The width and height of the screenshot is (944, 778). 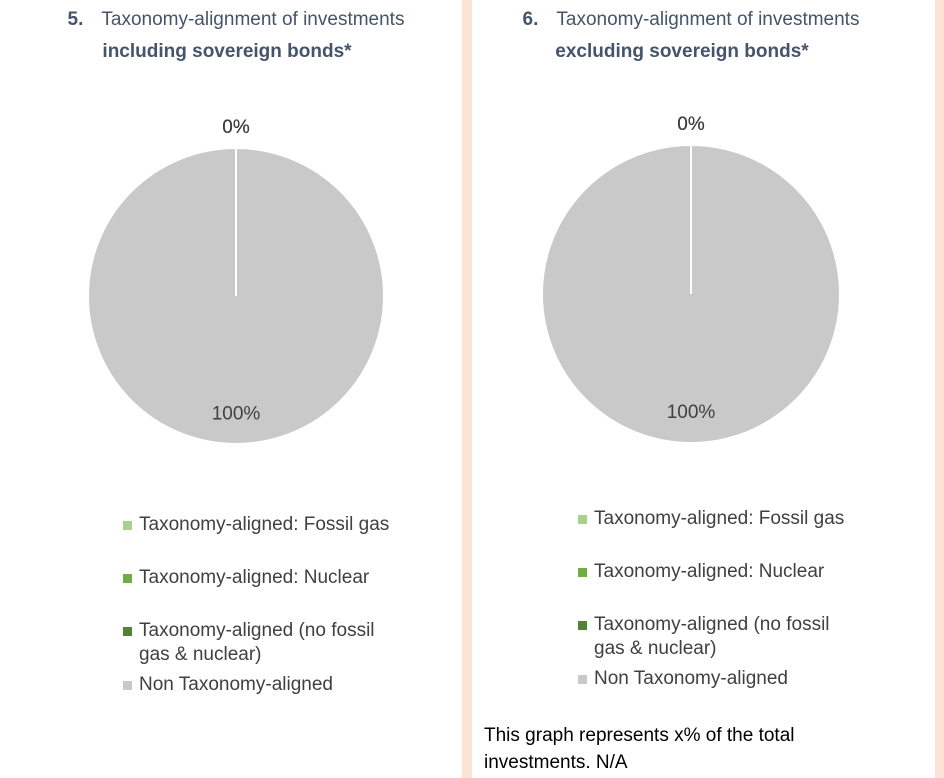 What do you see at coordinates (75, 19) in the screenshot?
I see `chart-number: 5.` at bounding box center [75, 19].